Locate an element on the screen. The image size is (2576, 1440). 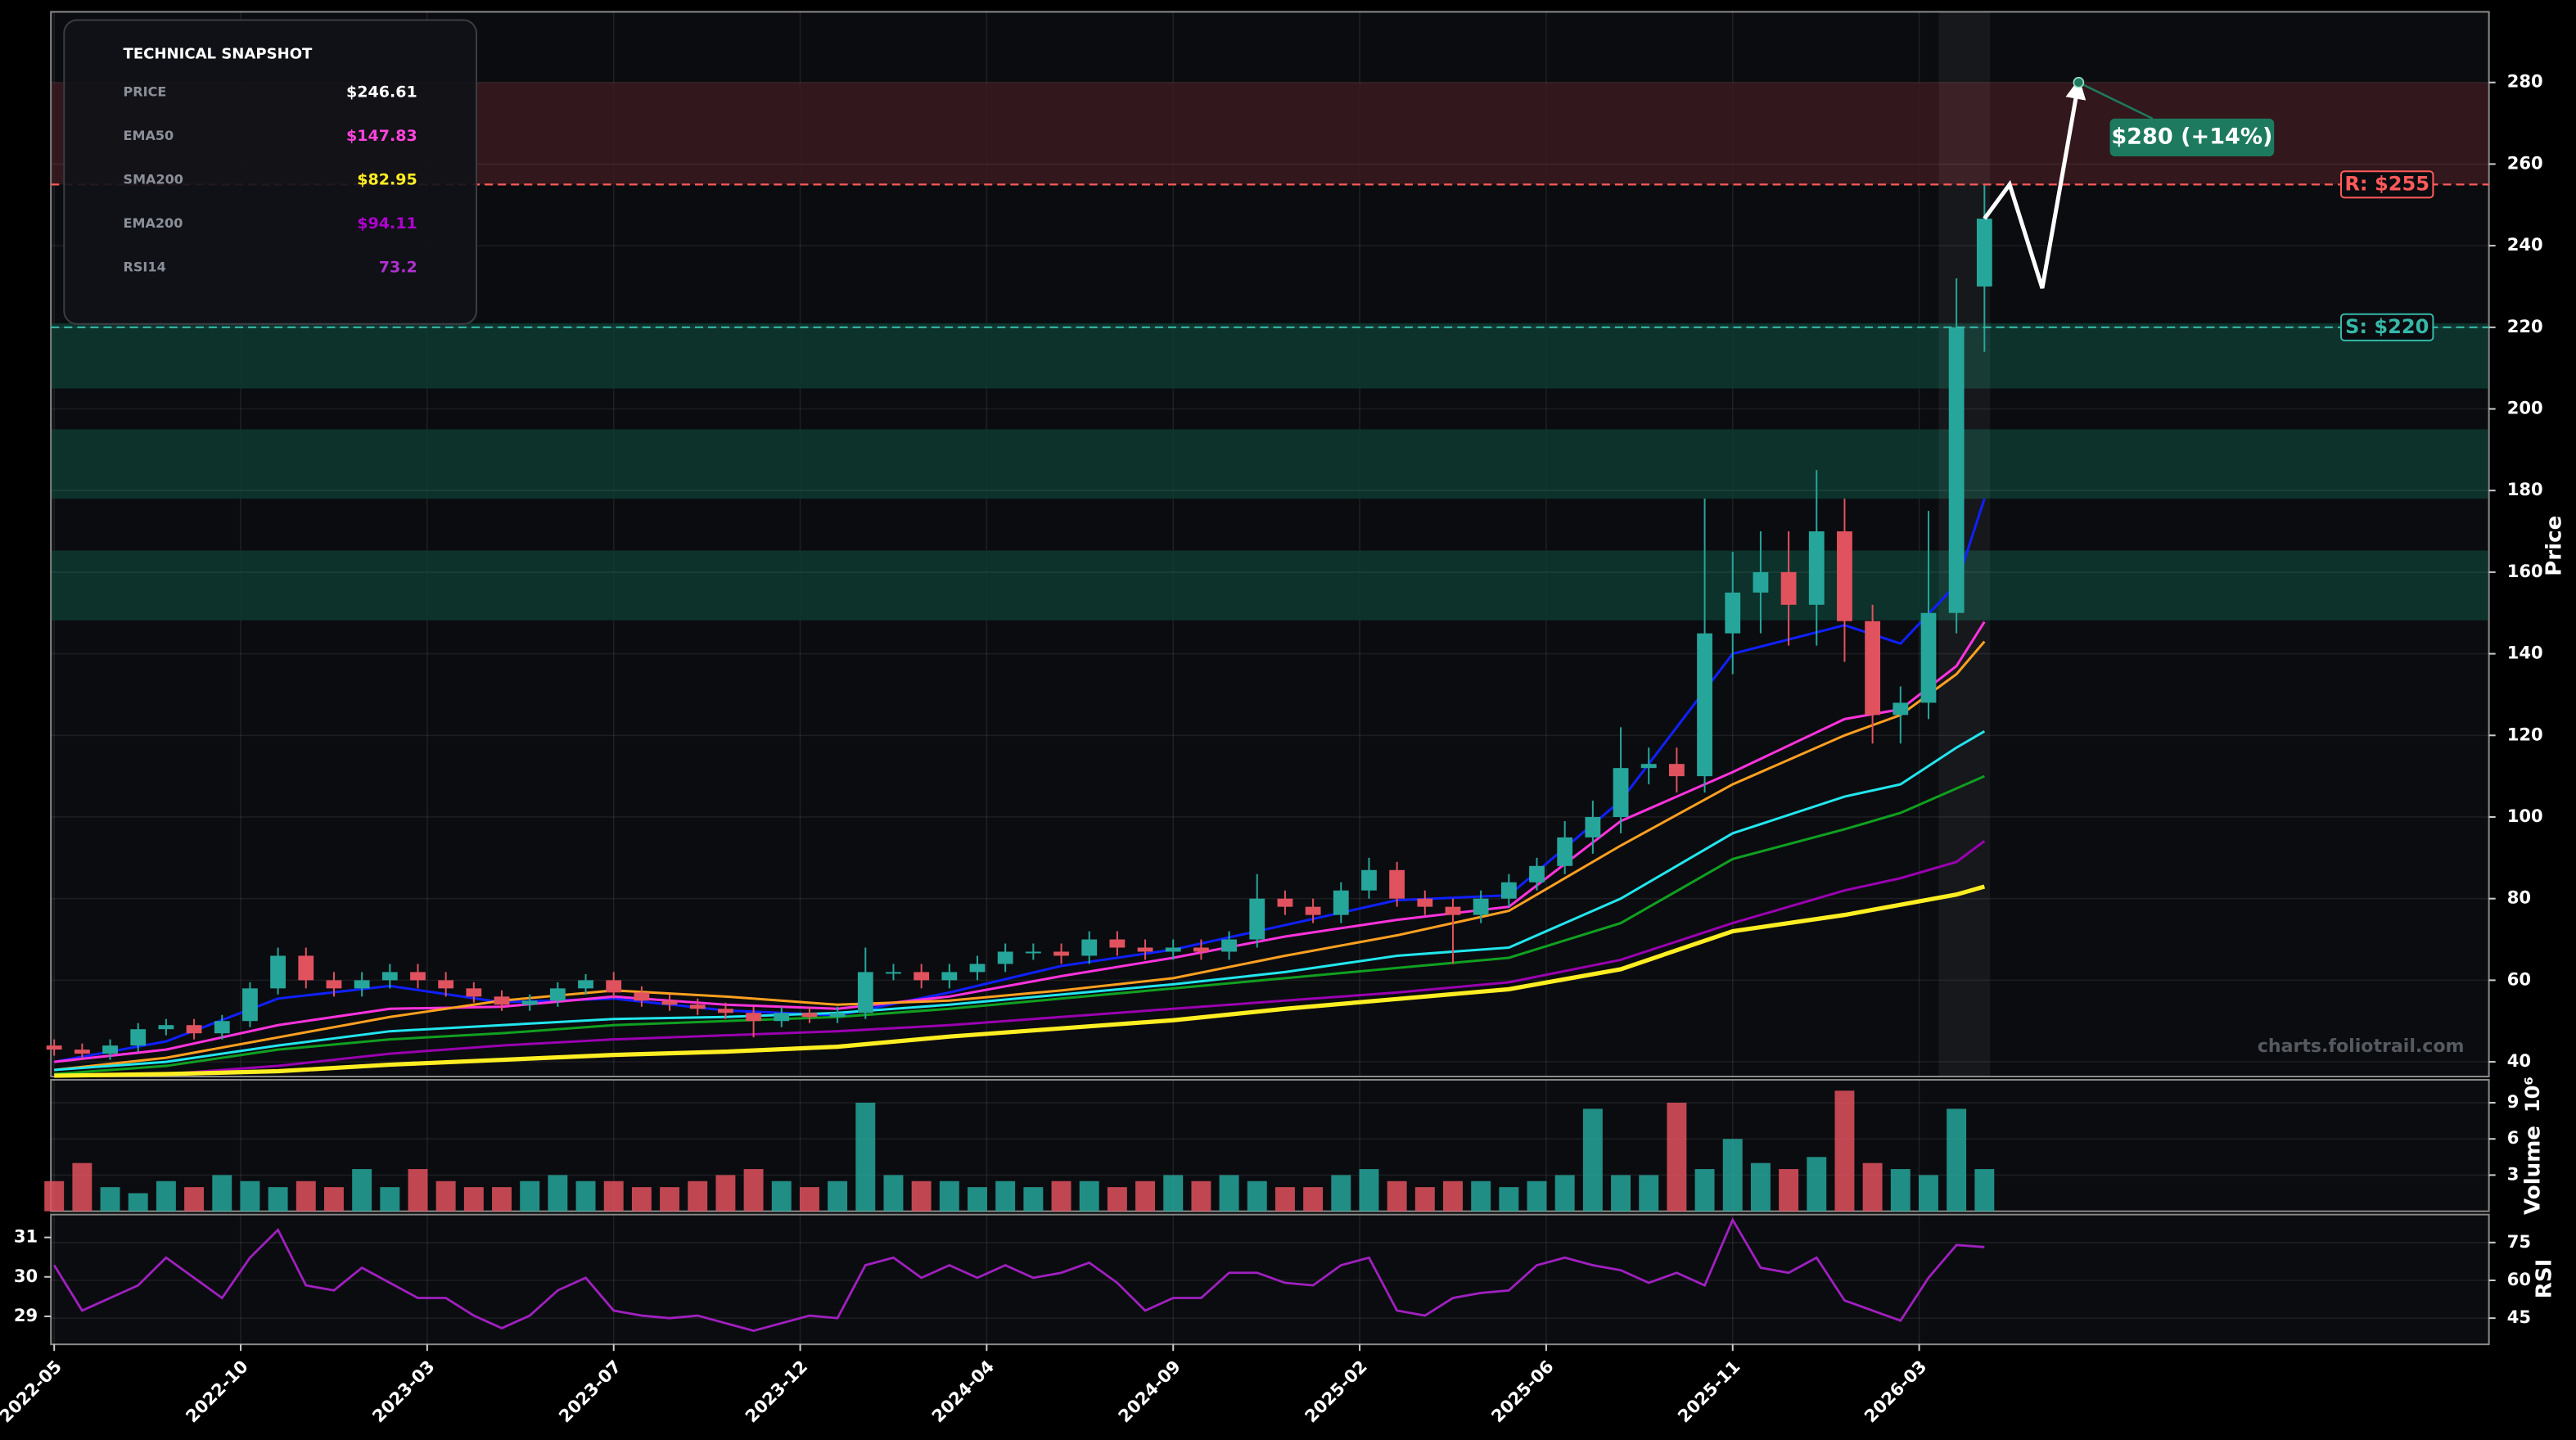
y-tick-label: 60 is located at coordinates (2519, 1279).